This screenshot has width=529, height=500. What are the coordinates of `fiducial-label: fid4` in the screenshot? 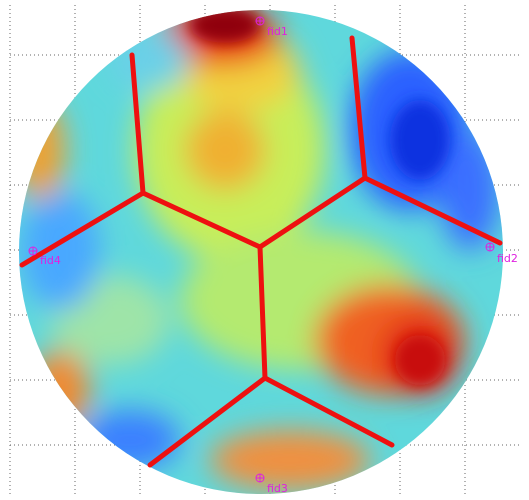 It's located at (50, 260).